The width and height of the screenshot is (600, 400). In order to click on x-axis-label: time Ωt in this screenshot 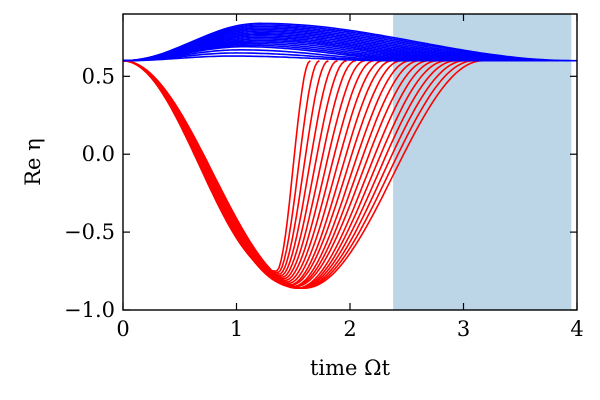, I will do `click(350, 368)`.